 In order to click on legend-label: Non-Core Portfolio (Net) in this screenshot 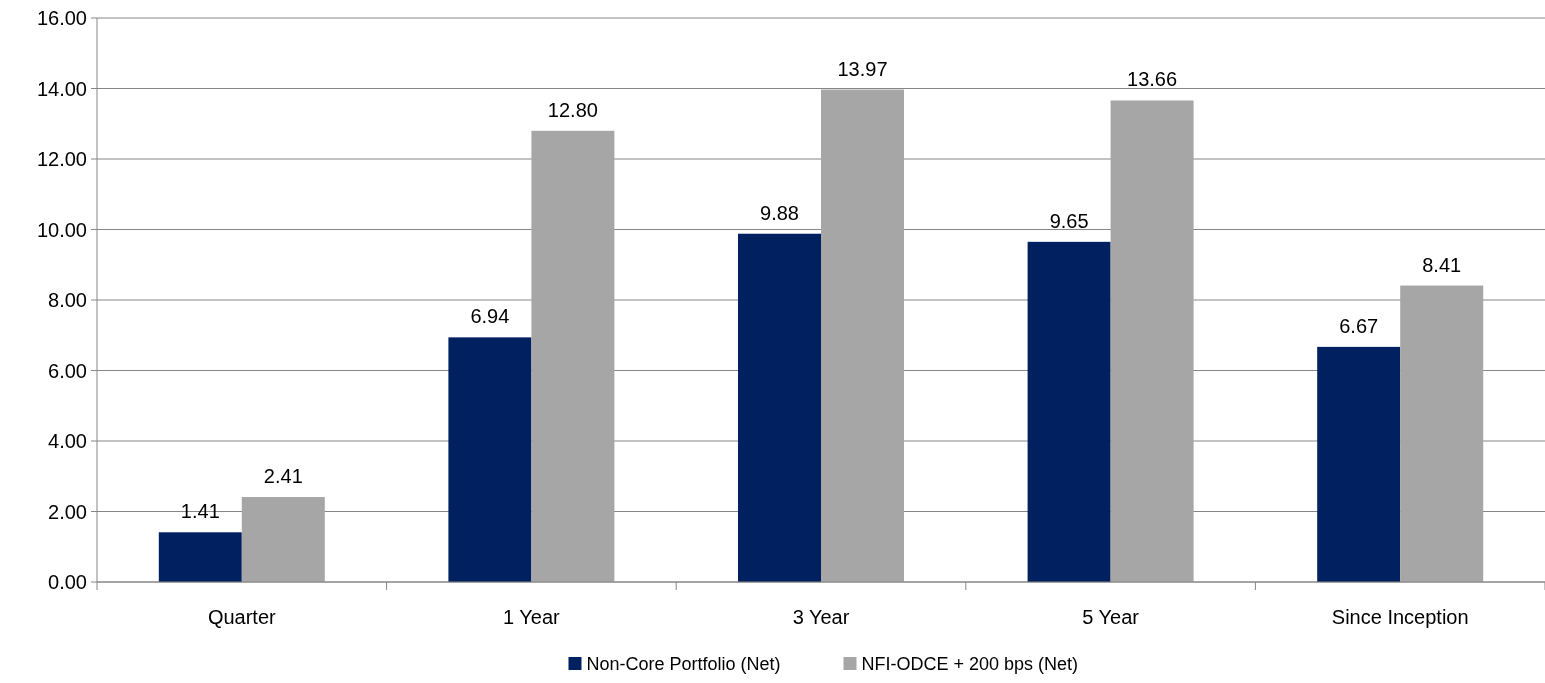, I will do `click(683, 664)`.